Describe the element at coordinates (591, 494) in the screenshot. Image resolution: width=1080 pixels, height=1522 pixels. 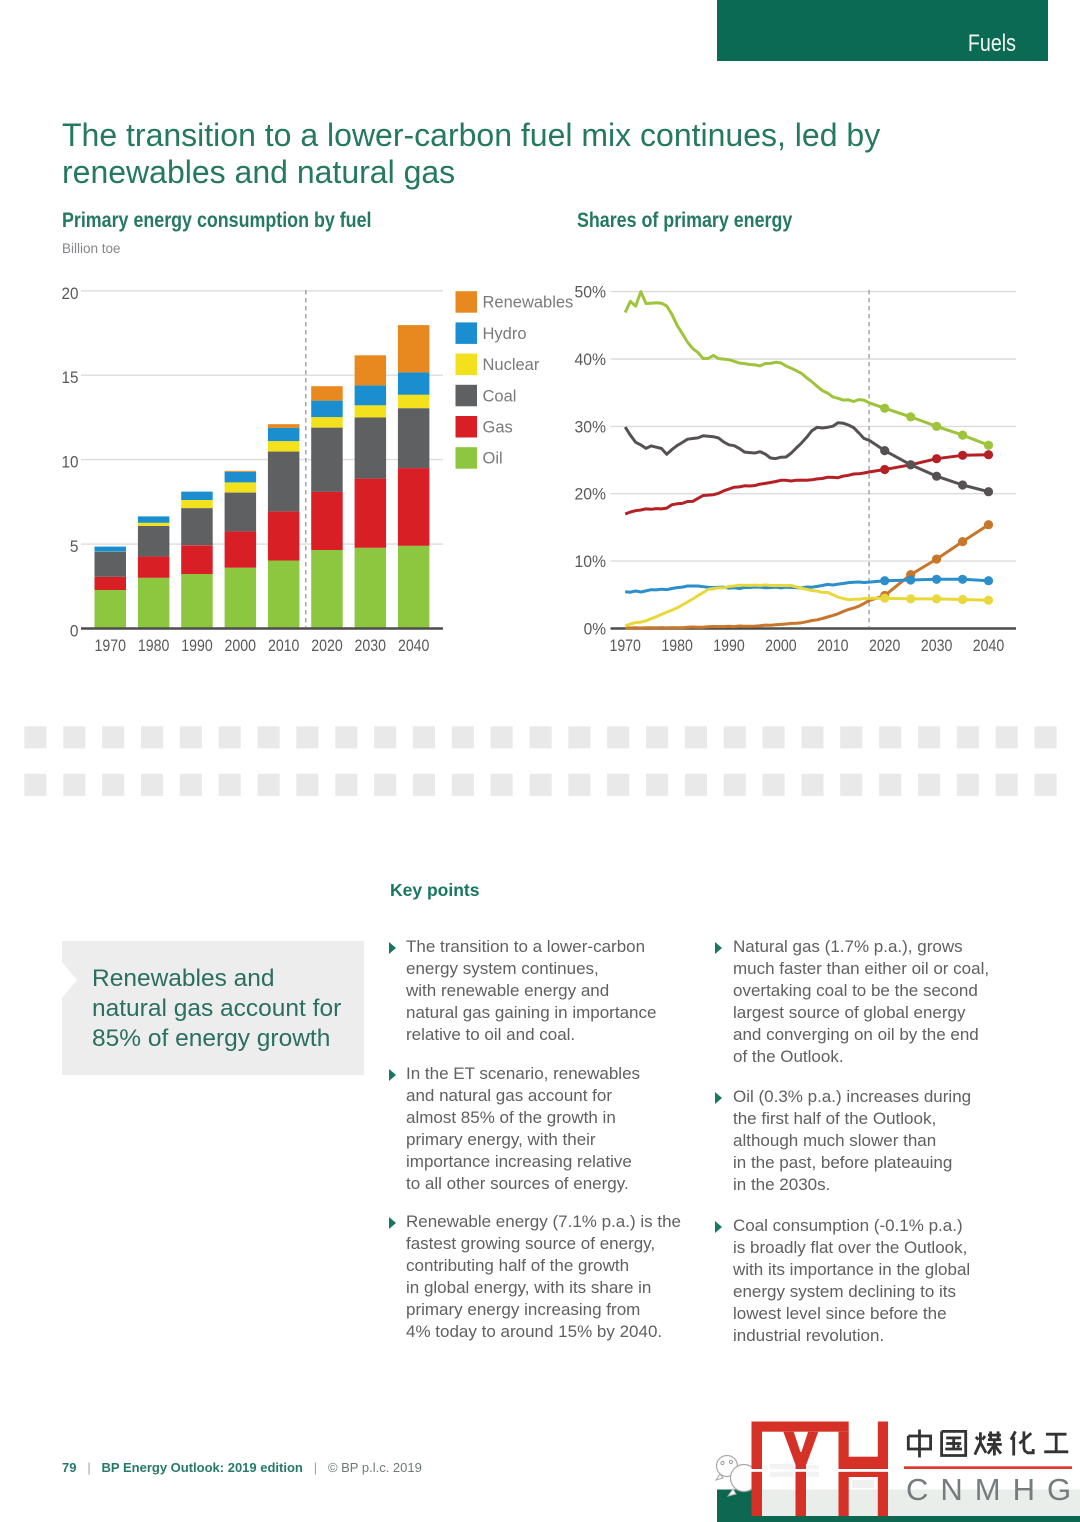
I see `svg-text: 20%` at that location.